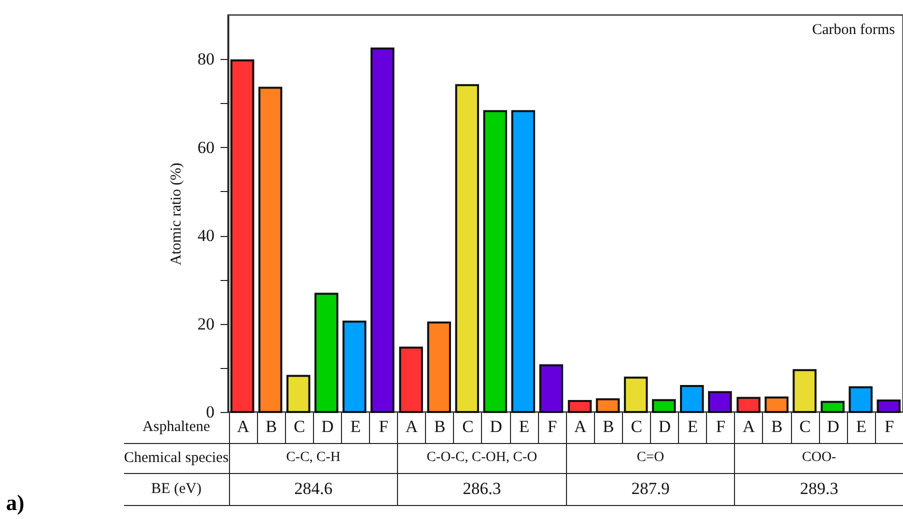  What do you see at coordinates (210, 412) in the screenshot?
I see `y-tick-label: 0` at bounding box center [210, 412].